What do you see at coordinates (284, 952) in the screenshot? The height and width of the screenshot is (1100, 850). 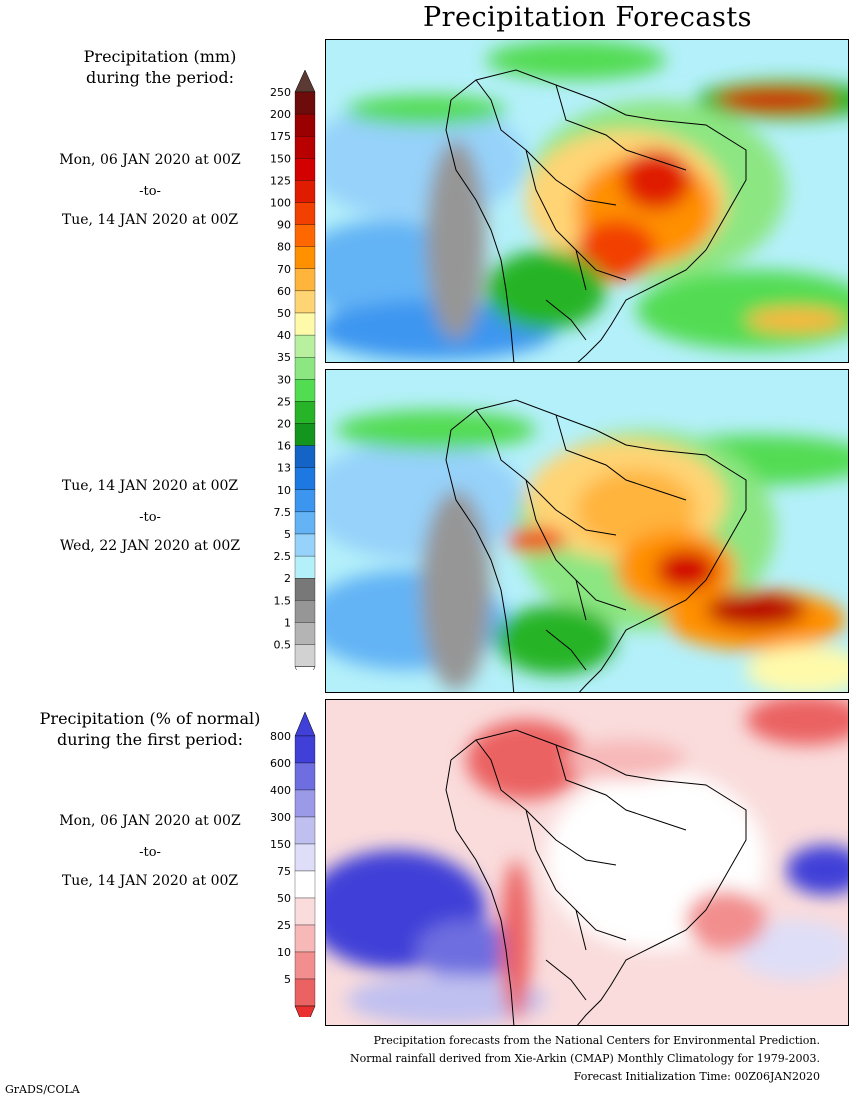 I see `percent-legend-tick-label: 10` at bounding box center [284, 952].